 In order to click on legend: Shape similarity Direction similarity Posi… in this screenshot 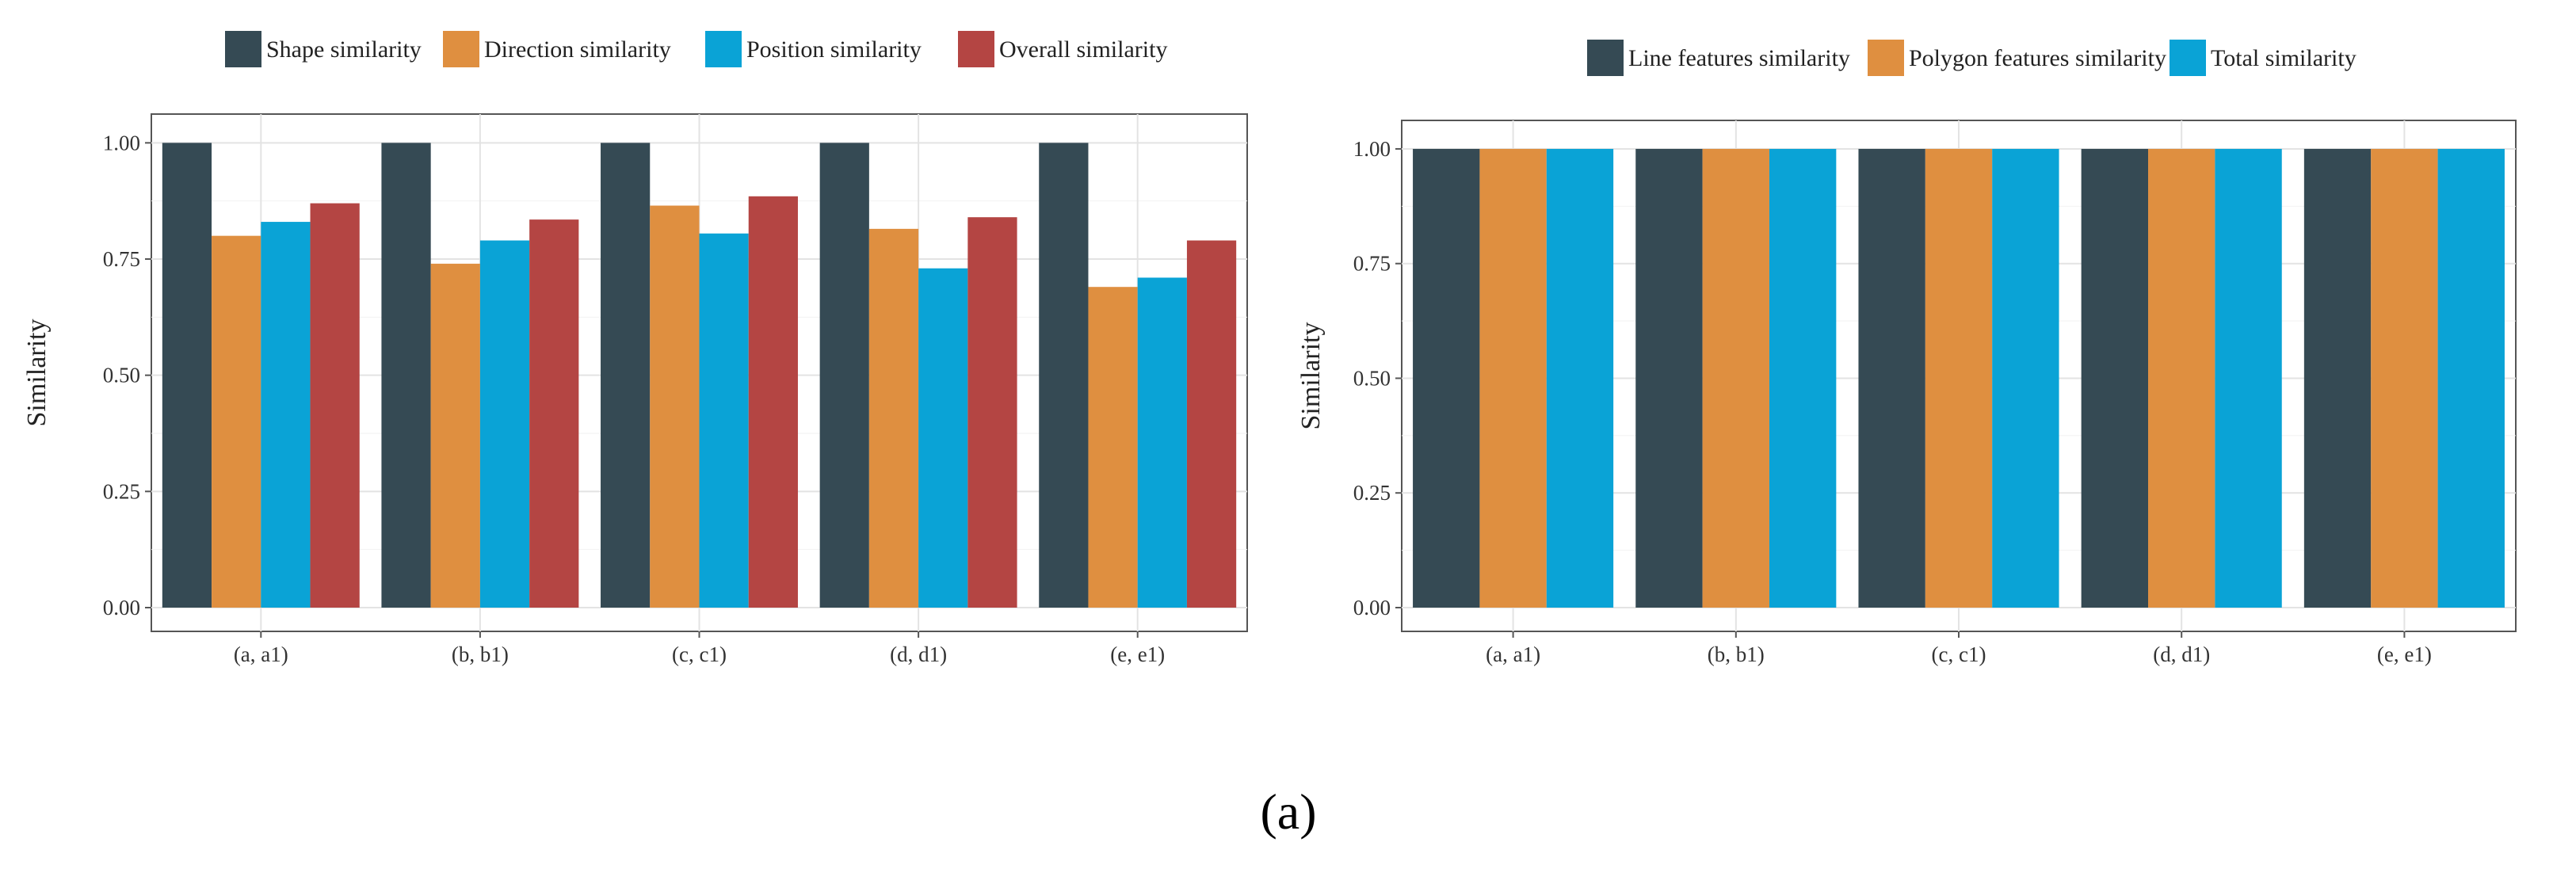, I will do `click(696, 49)`.